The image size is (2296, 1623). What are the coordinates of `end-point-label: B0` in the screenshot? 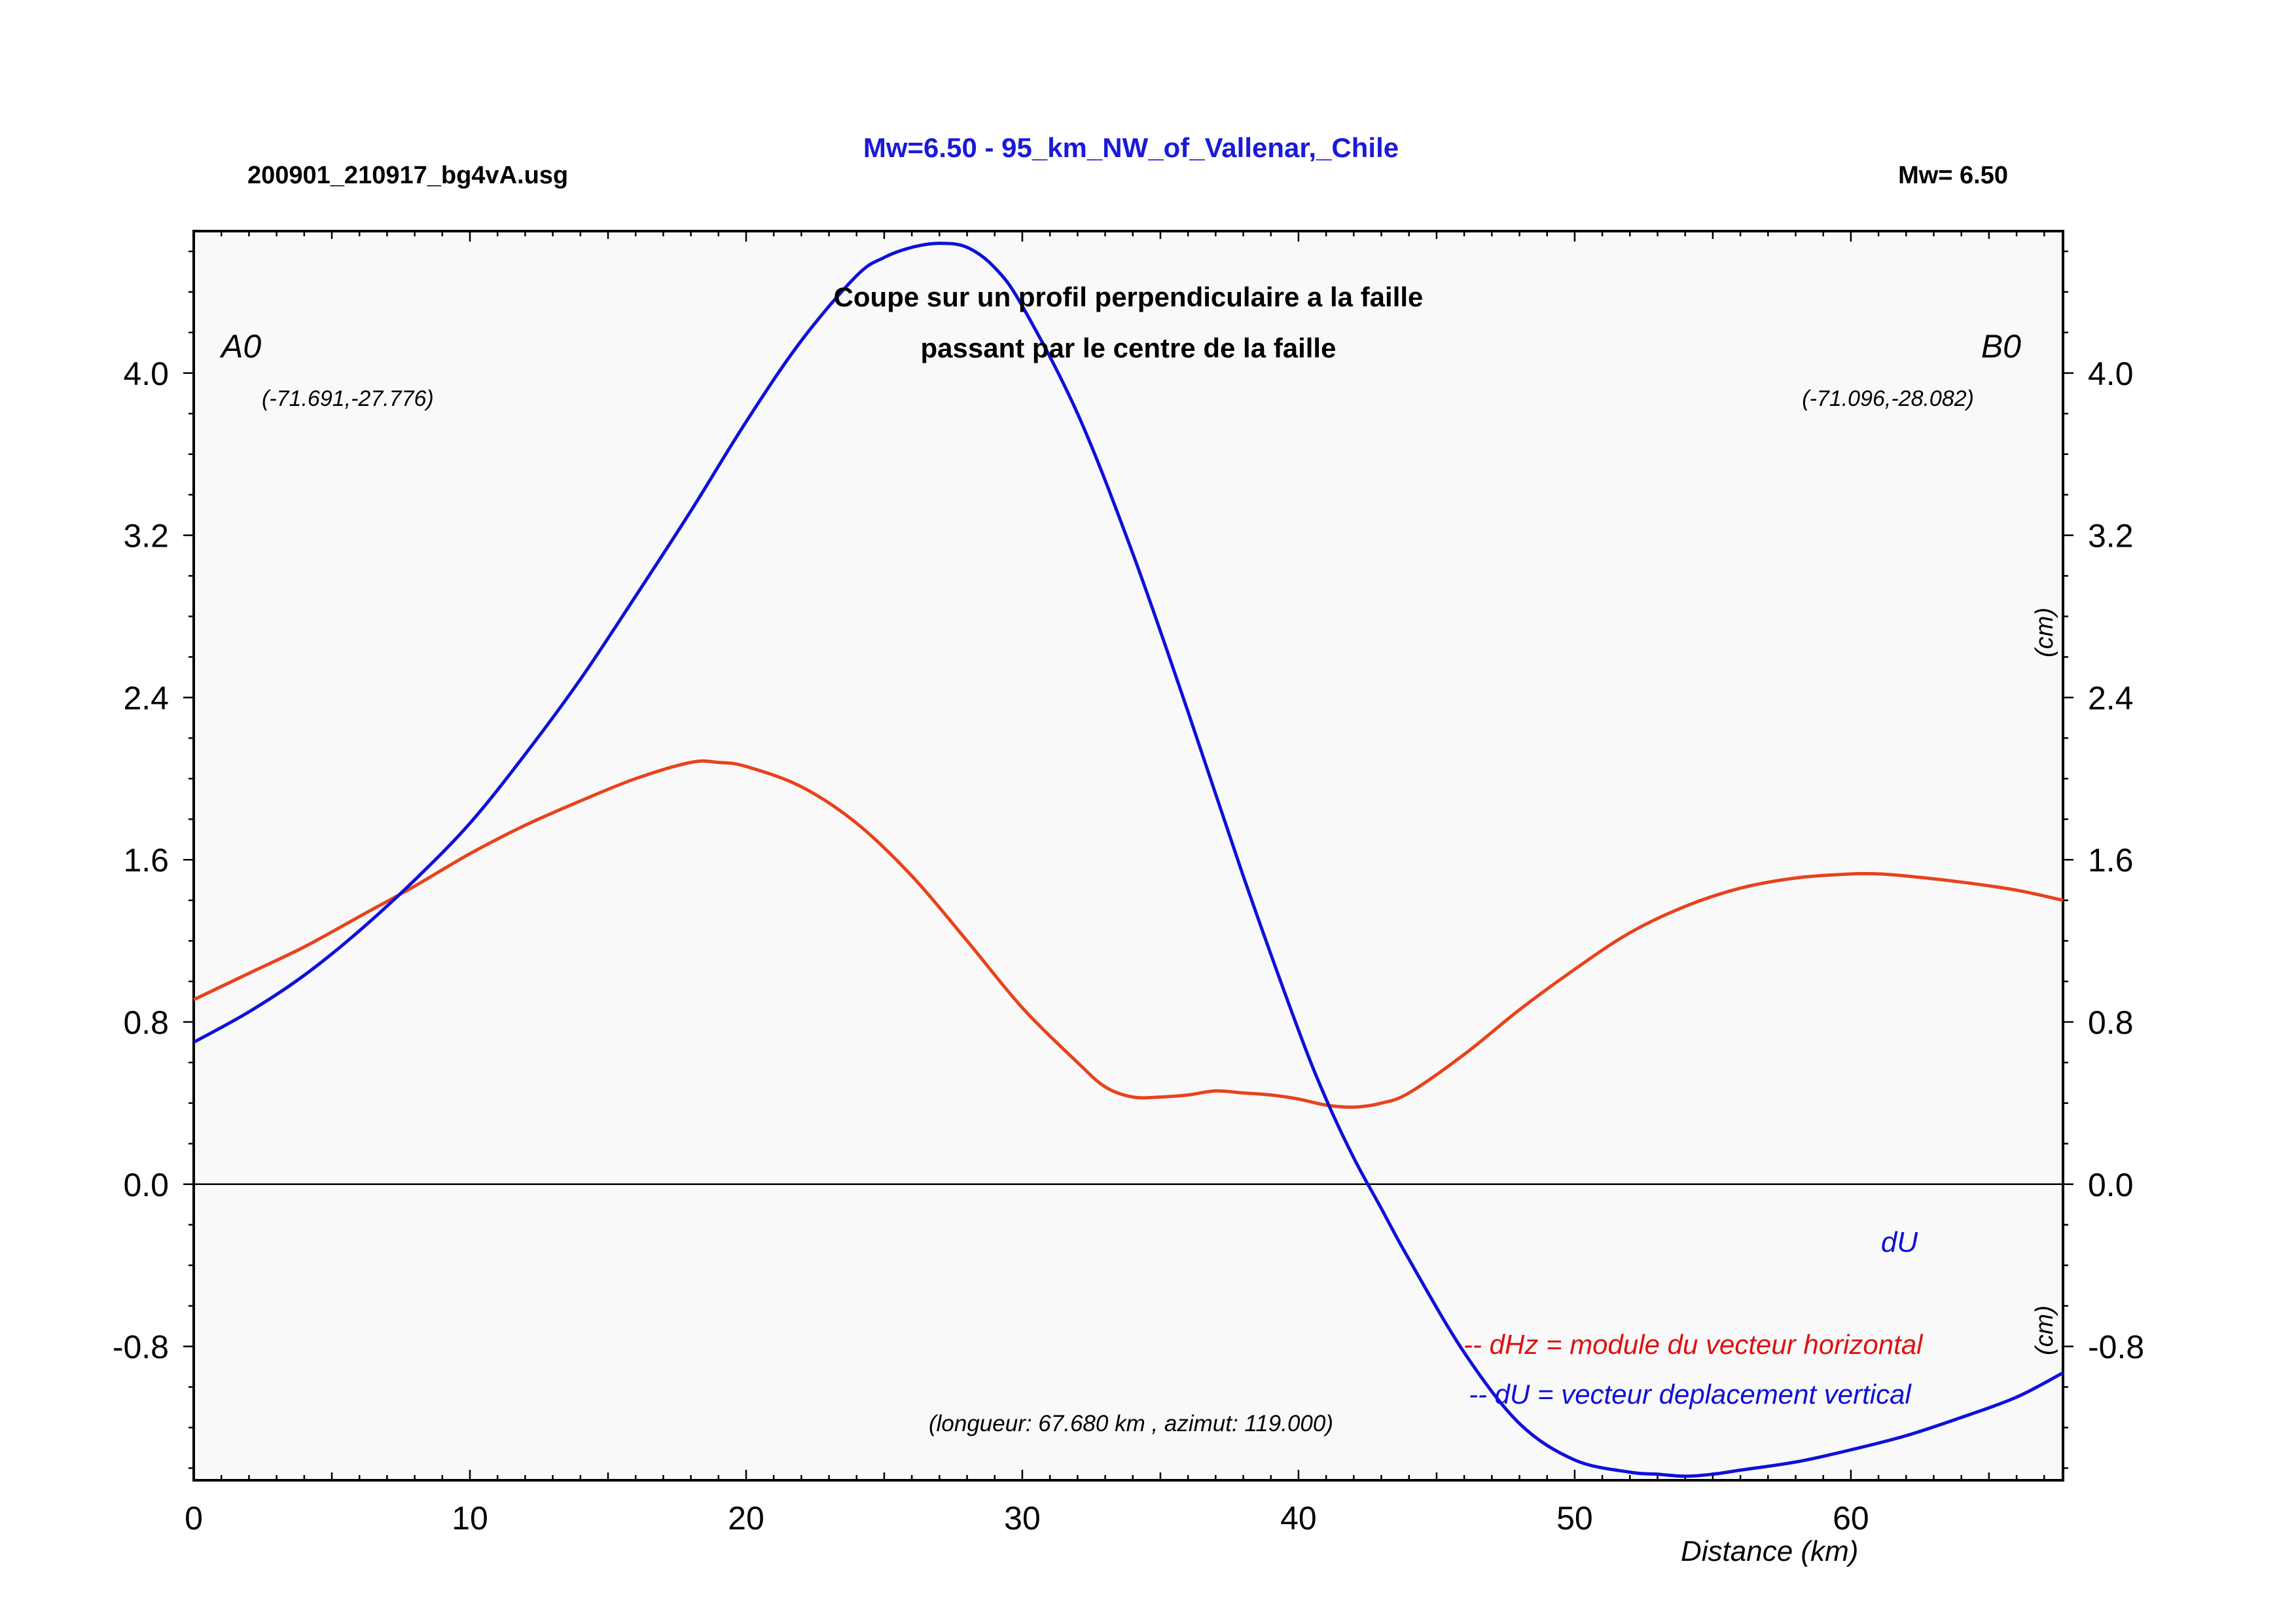 It's located at (2001, 346).